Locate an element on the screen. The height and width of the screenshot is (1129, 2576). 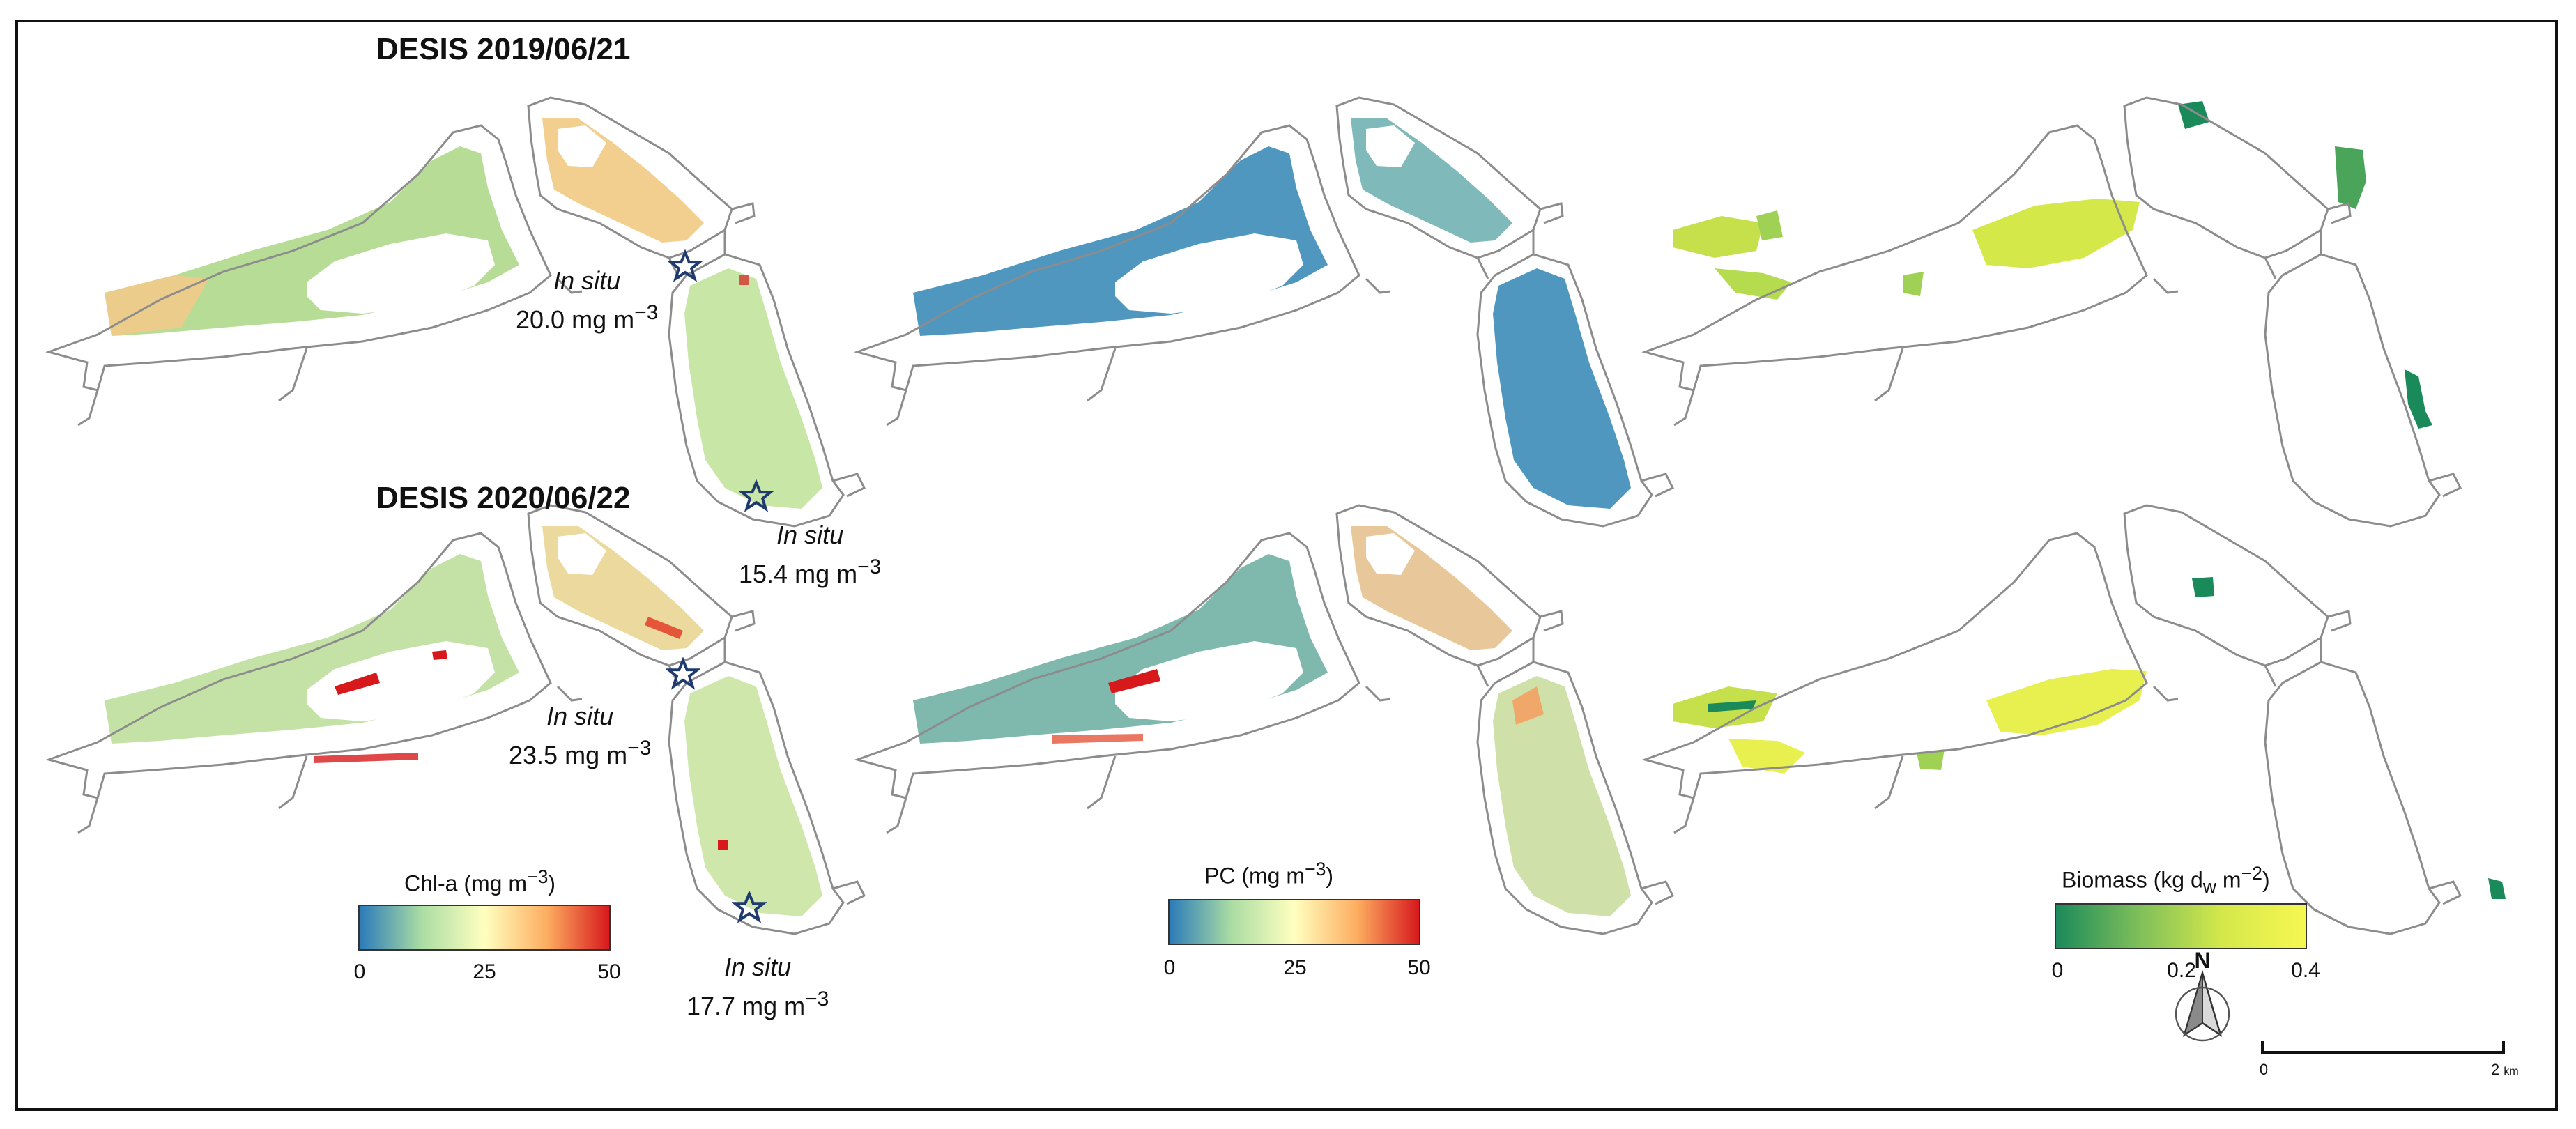
biomass-legend-title-close: ) is located at coordinates (2266, 880).